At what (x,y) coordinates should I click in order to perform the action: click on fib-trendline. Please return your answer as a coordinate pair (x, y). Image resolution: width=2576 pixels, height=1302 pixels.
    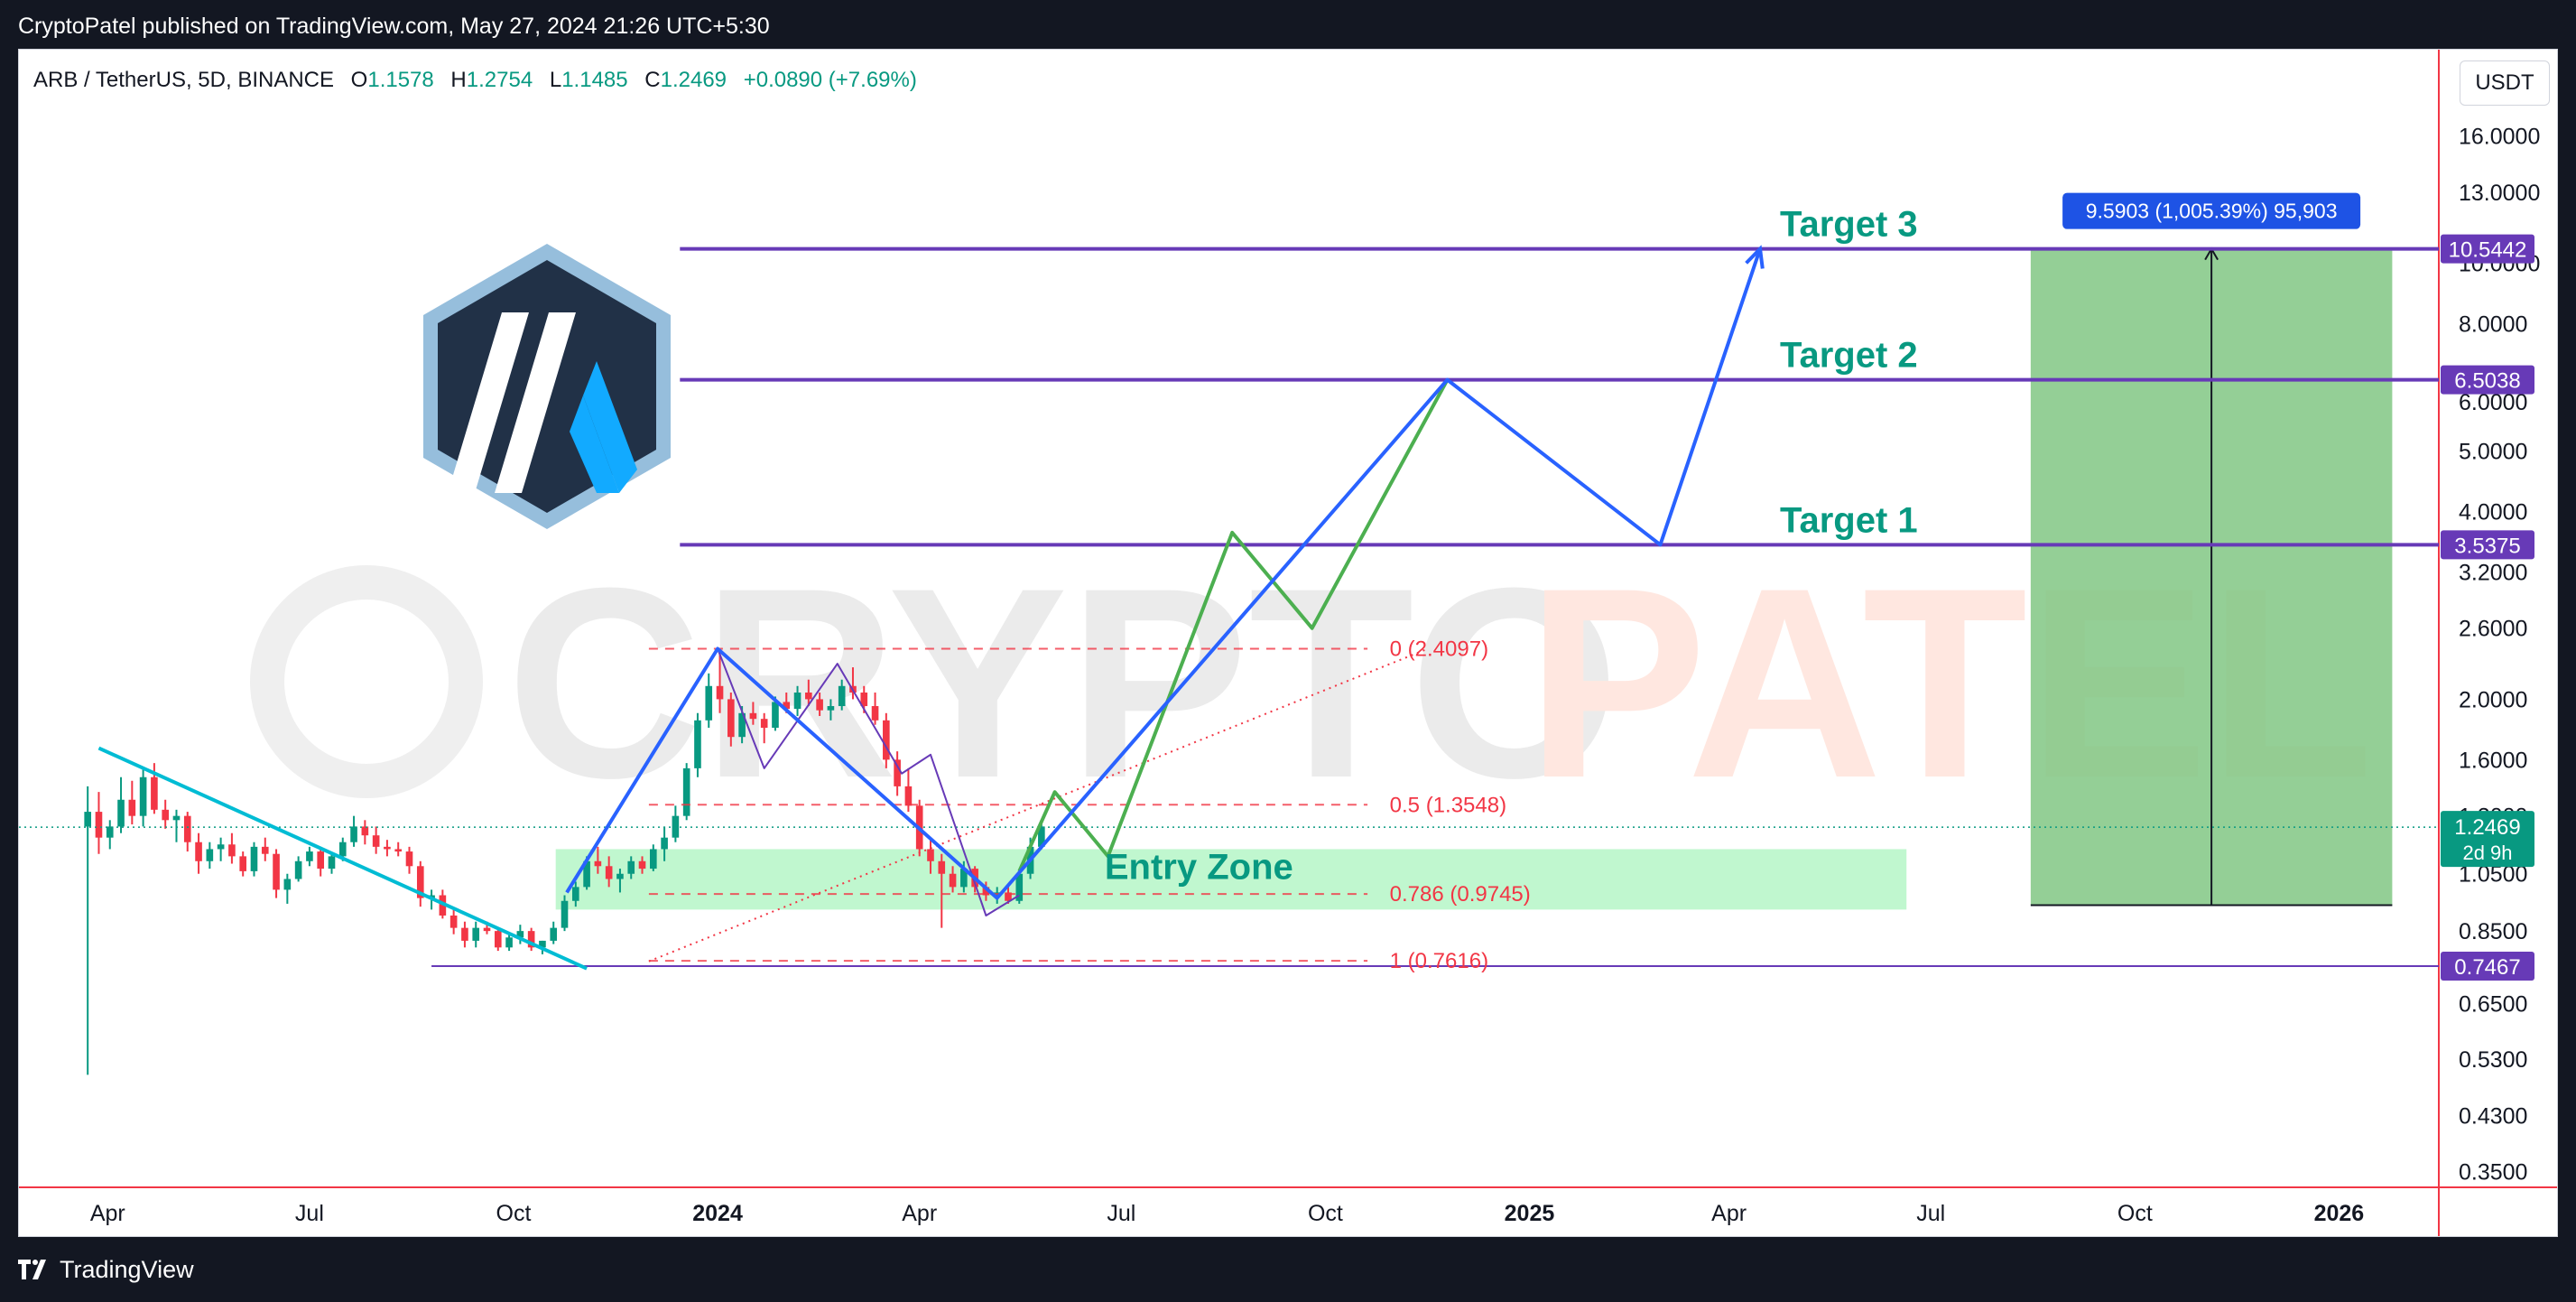
    Looking at the image, I should click on (1037, 805).